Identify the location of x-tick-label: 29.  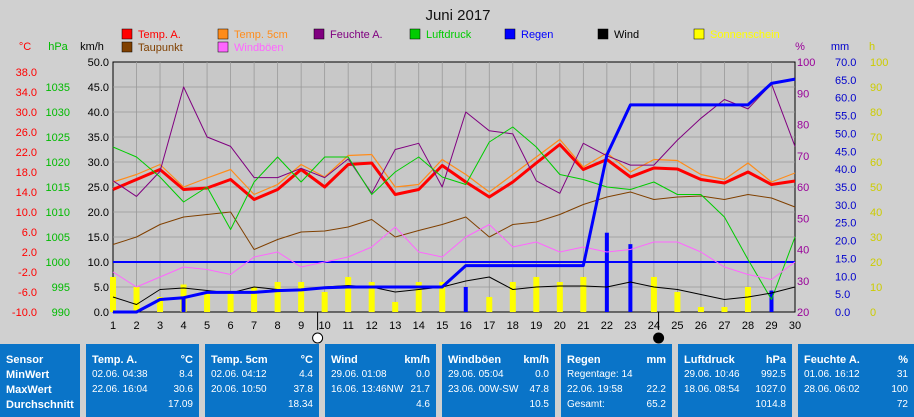
(771, 326).